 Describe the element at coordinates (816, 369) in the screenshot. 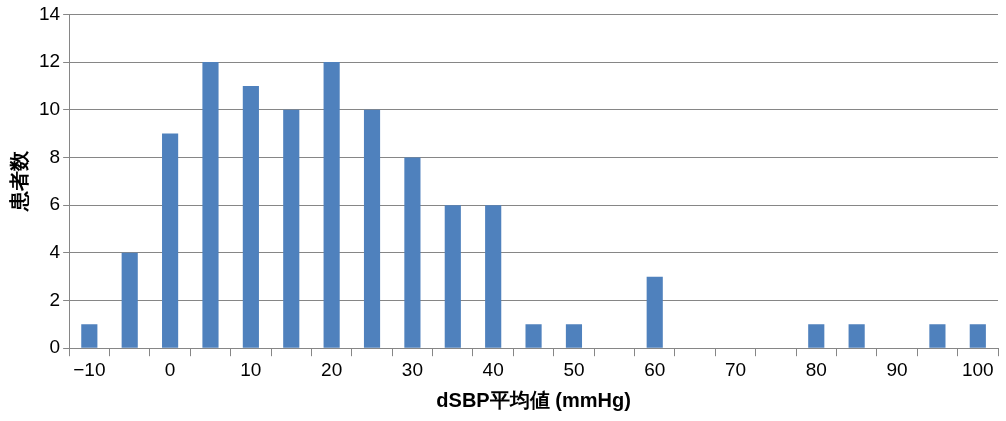

I see `x-tick-label: 80` at that location.